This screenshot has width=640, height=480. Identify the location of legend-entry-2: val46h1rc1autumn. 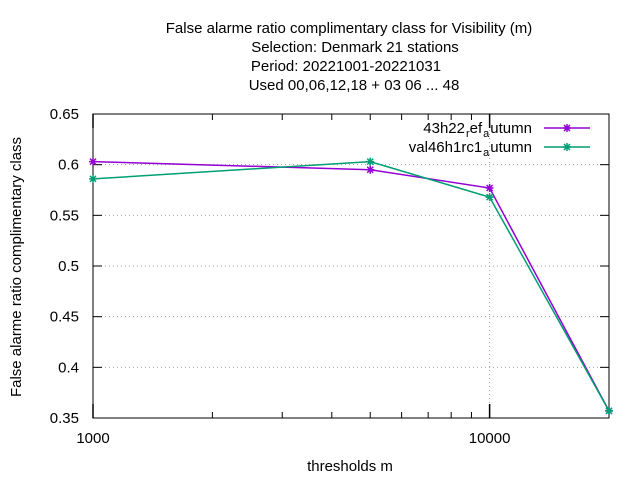
(499, 149).